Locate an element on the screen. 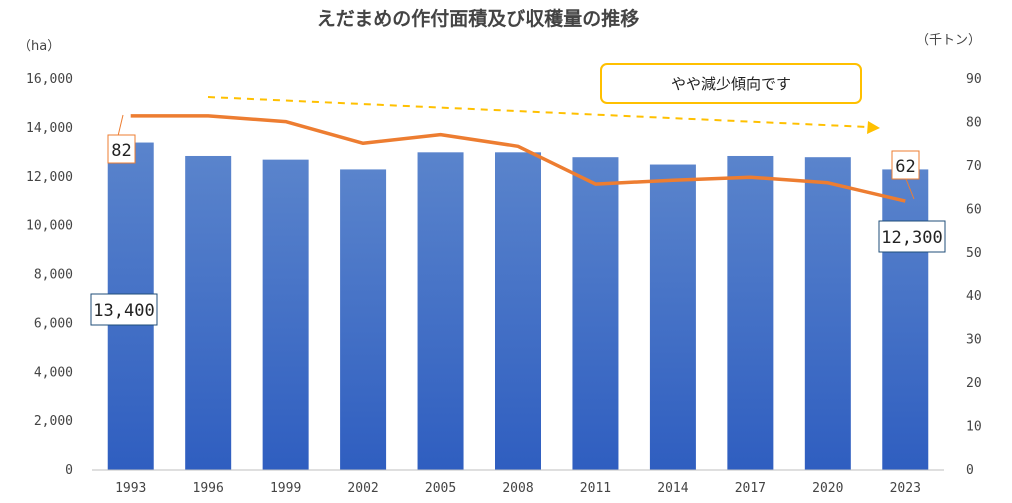 Image resolution: width=1012 pixels, height=503 pixels. left-tick-label: 2,000 is located at coordinates (53, 421).